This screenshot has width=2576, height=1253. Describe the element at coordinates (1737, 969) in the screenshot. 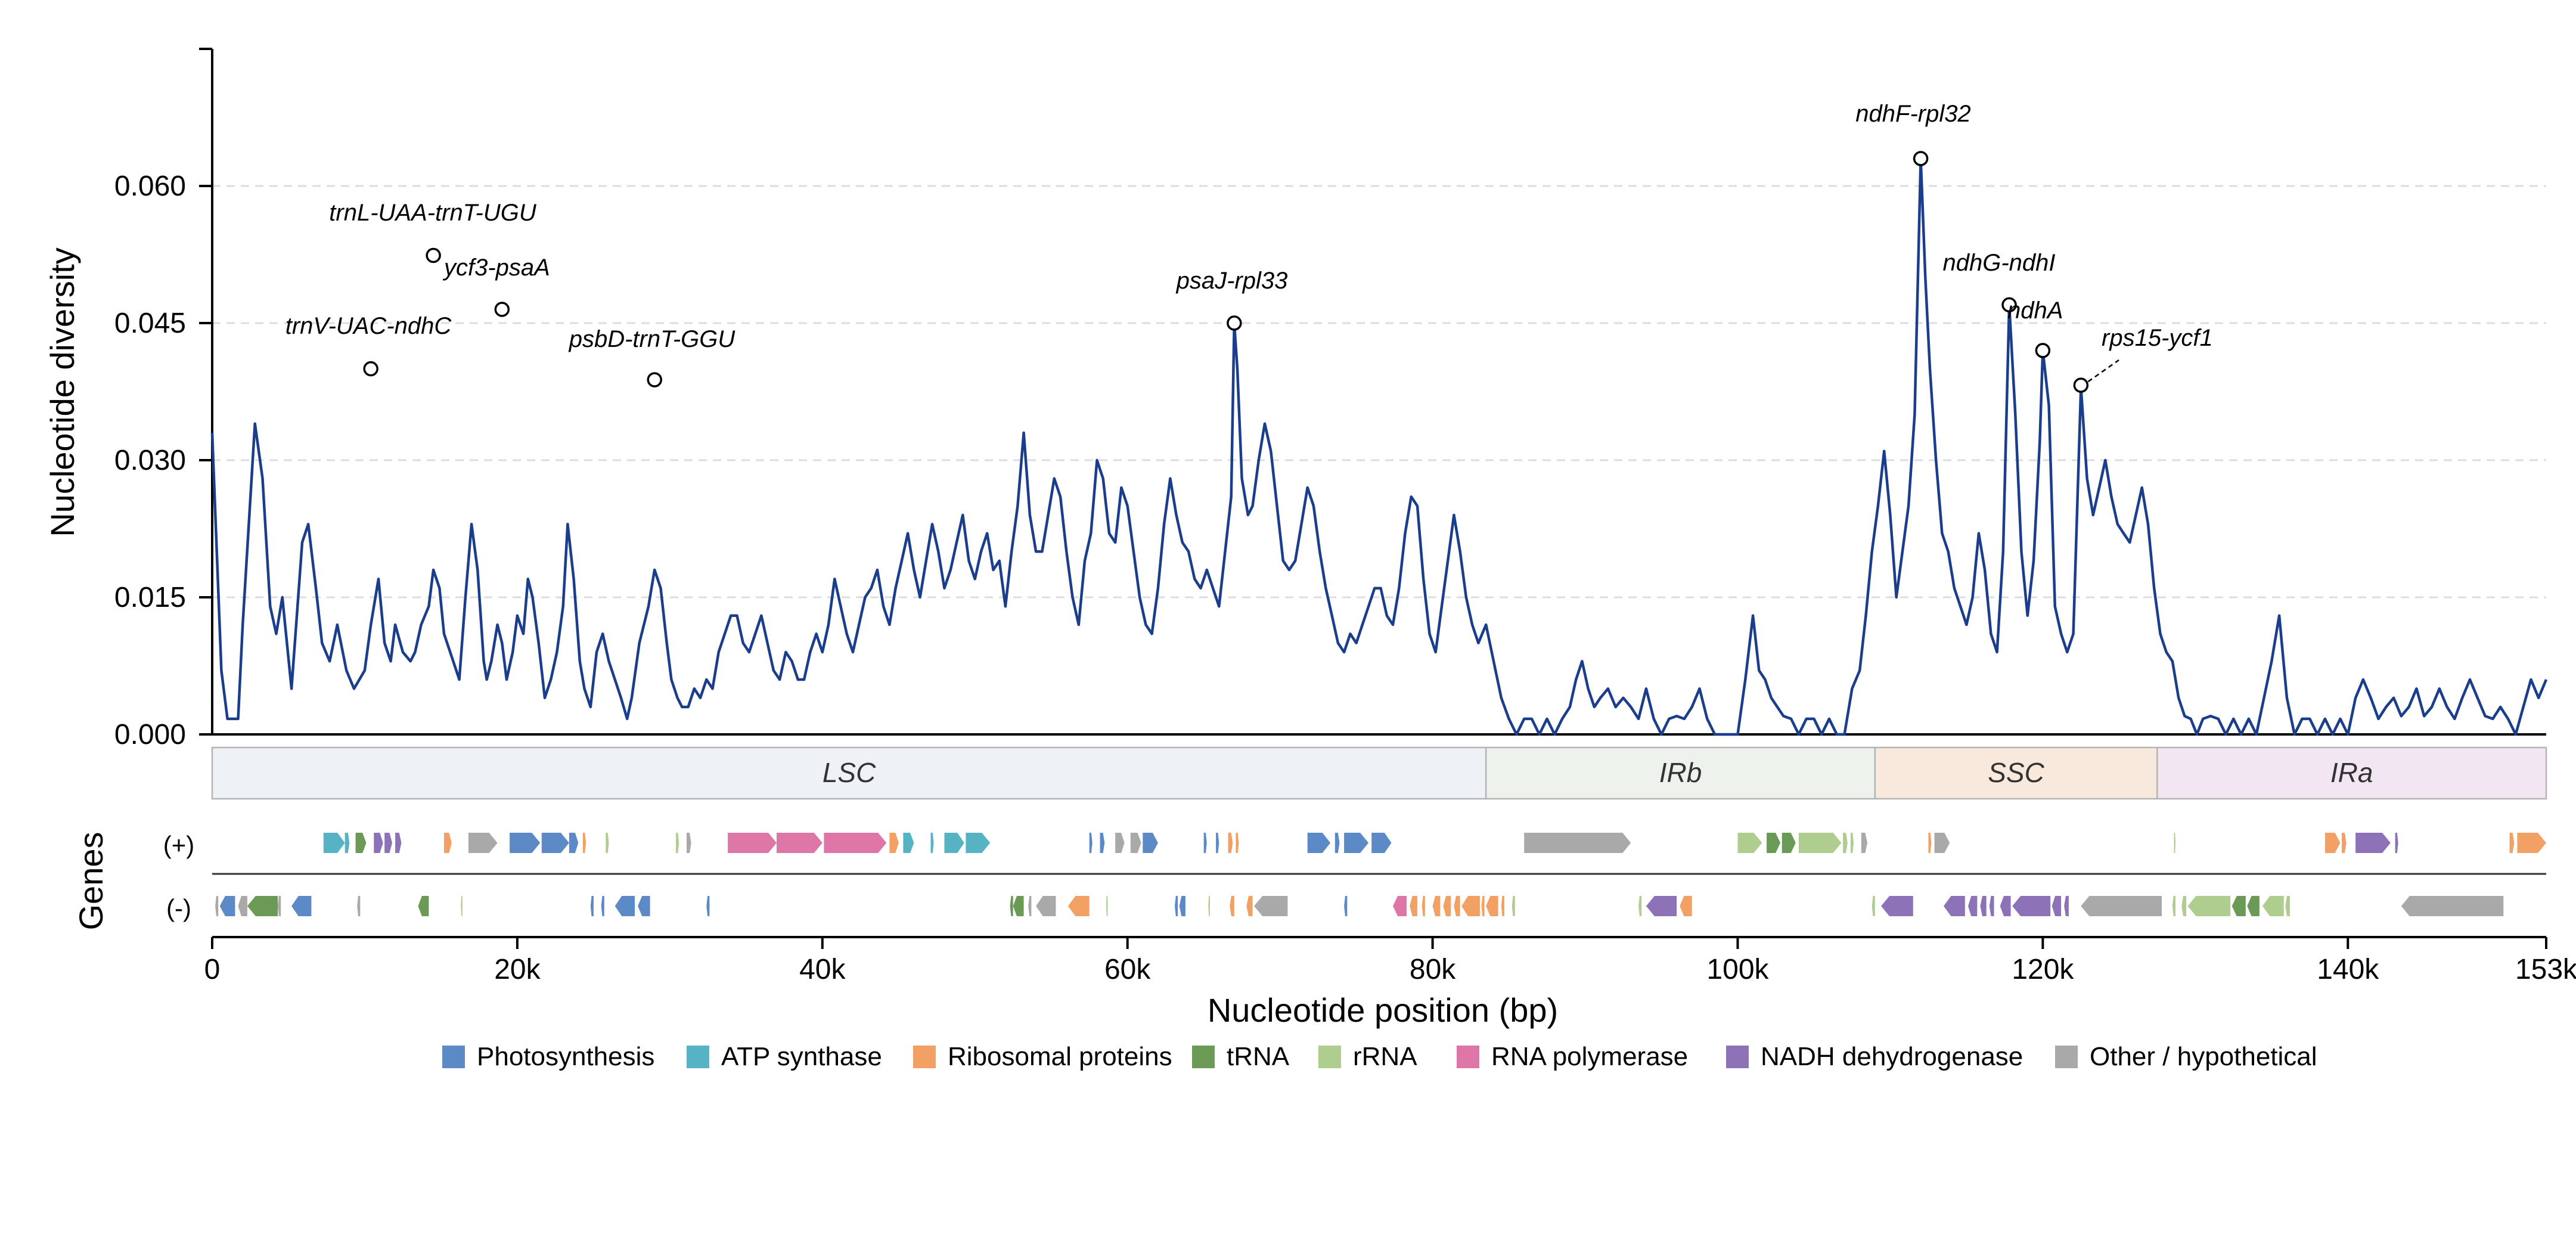

I see `x-tick-label: 100k` at that location.